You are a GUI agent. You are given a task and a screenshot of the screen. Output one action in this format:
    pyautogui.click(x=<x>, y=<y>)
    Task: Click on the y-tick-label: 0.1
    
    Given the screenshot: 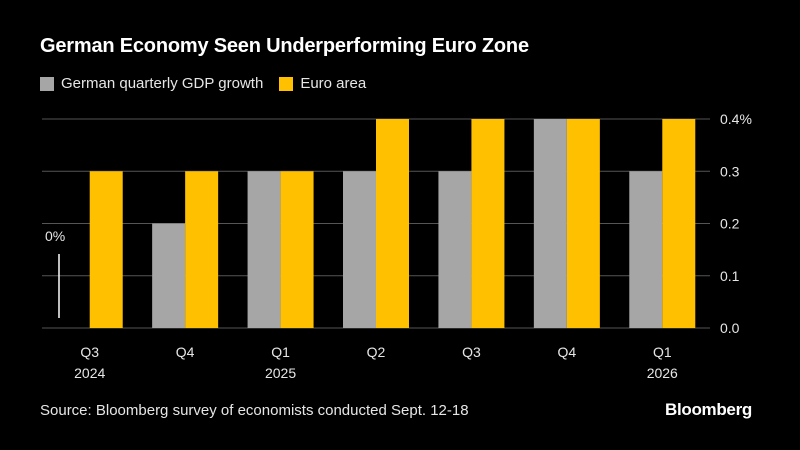 What is the action you would take?
    pyautogui.click(x=730, y=276)
    